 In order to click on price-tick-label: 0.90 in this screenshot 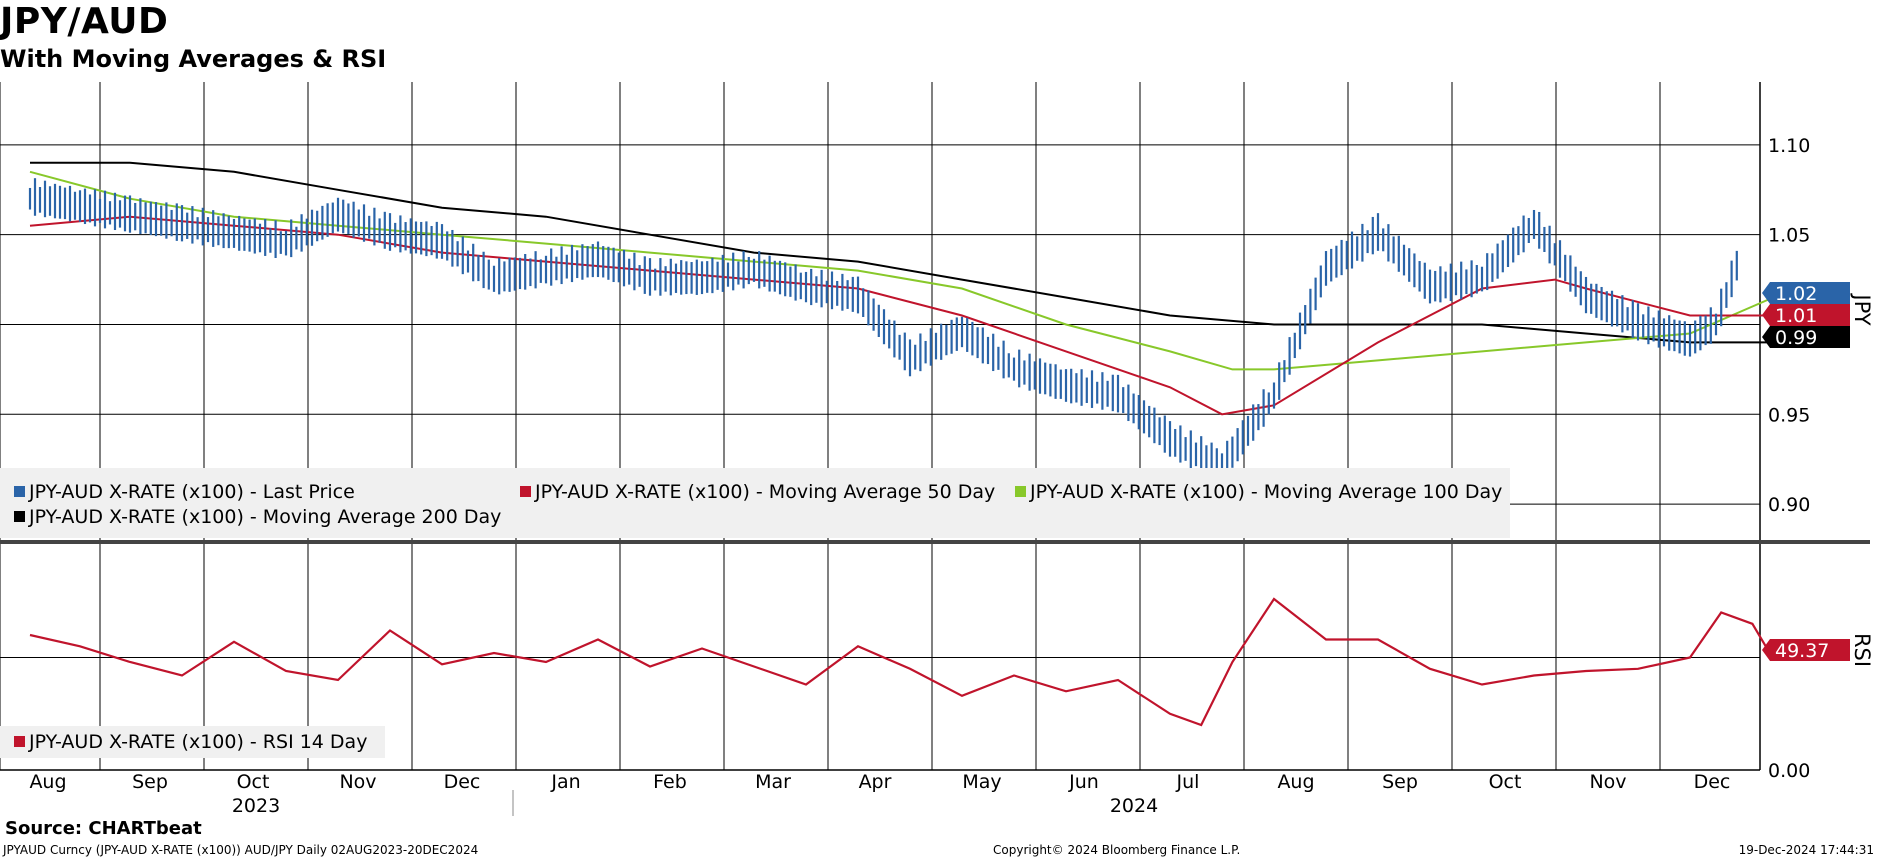, I will do `click(1789, 505)`.